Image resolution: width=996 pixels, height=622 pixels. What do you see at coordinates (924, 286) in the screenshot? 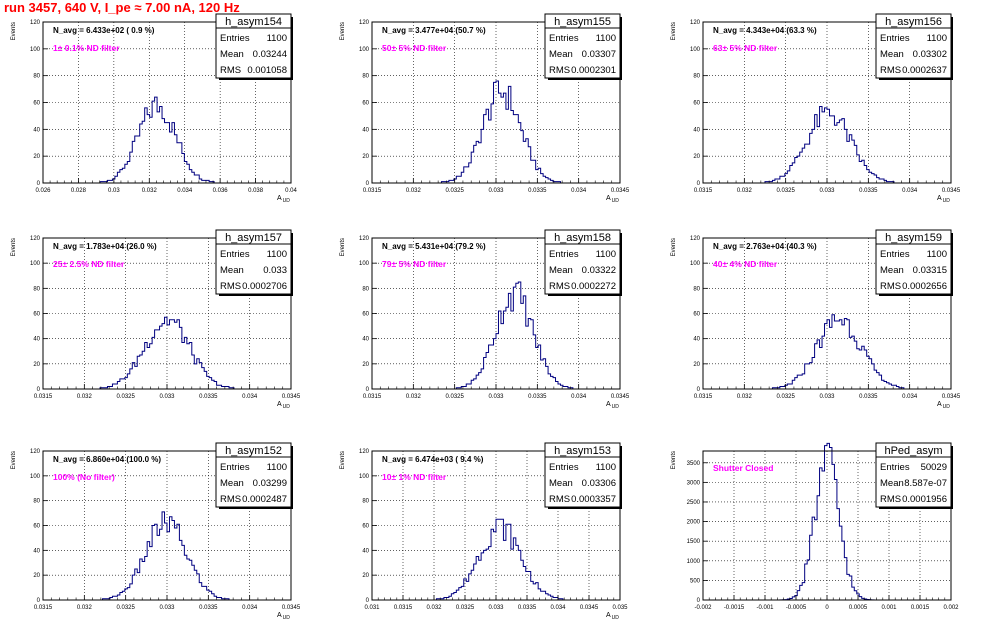
I see `stats-value-rms: 0.0002656` at bounding box center [924, 286].